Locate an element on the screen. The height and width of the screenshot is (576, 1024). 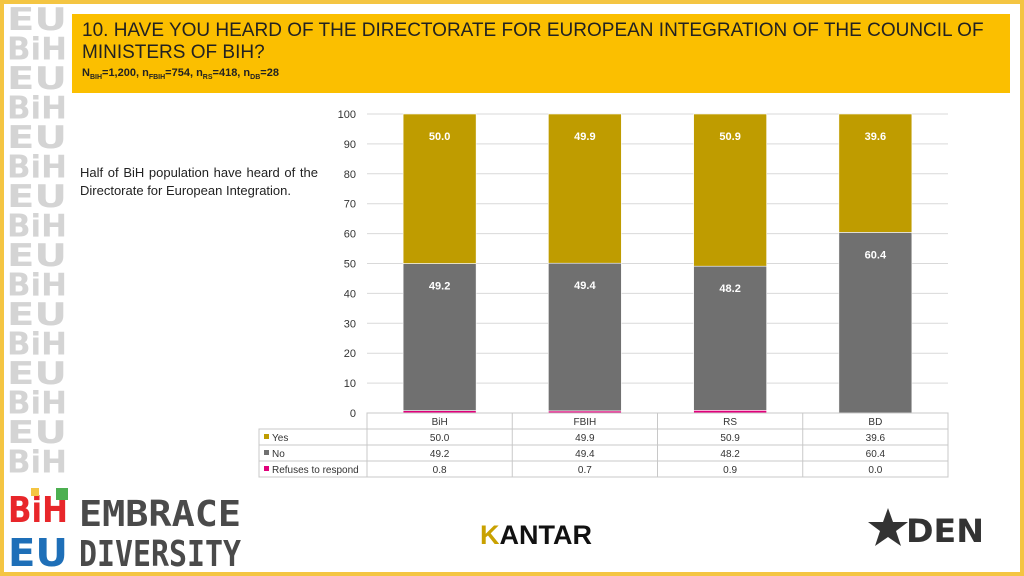
table-cell: 50.0 is located at coordinates (440, 438).